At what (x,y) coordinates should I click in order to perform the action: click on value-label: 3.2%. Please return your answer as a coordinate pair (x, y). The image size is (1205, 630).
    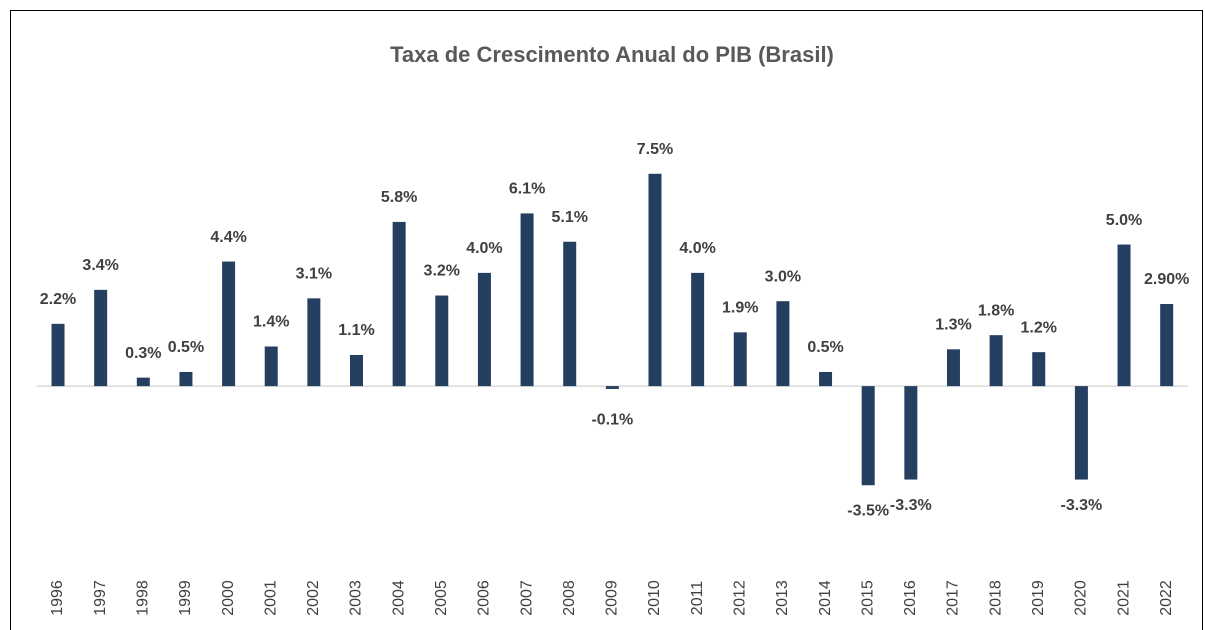
    Looking at the image, I should click on (442, 271).